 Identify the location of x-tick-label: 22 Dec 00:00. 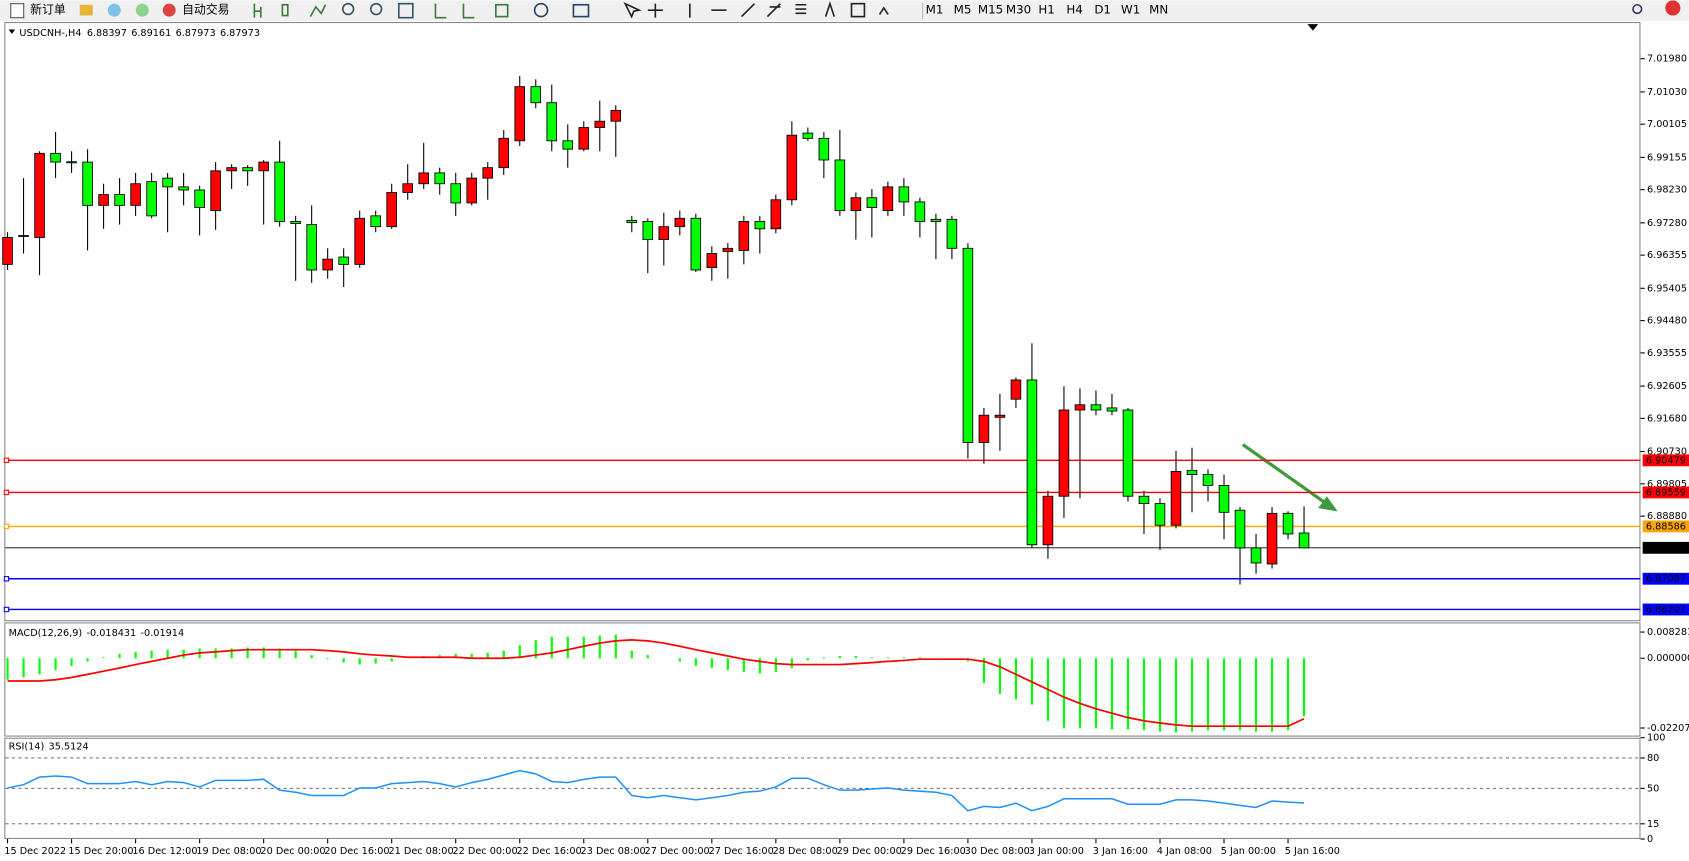
(484, 851).